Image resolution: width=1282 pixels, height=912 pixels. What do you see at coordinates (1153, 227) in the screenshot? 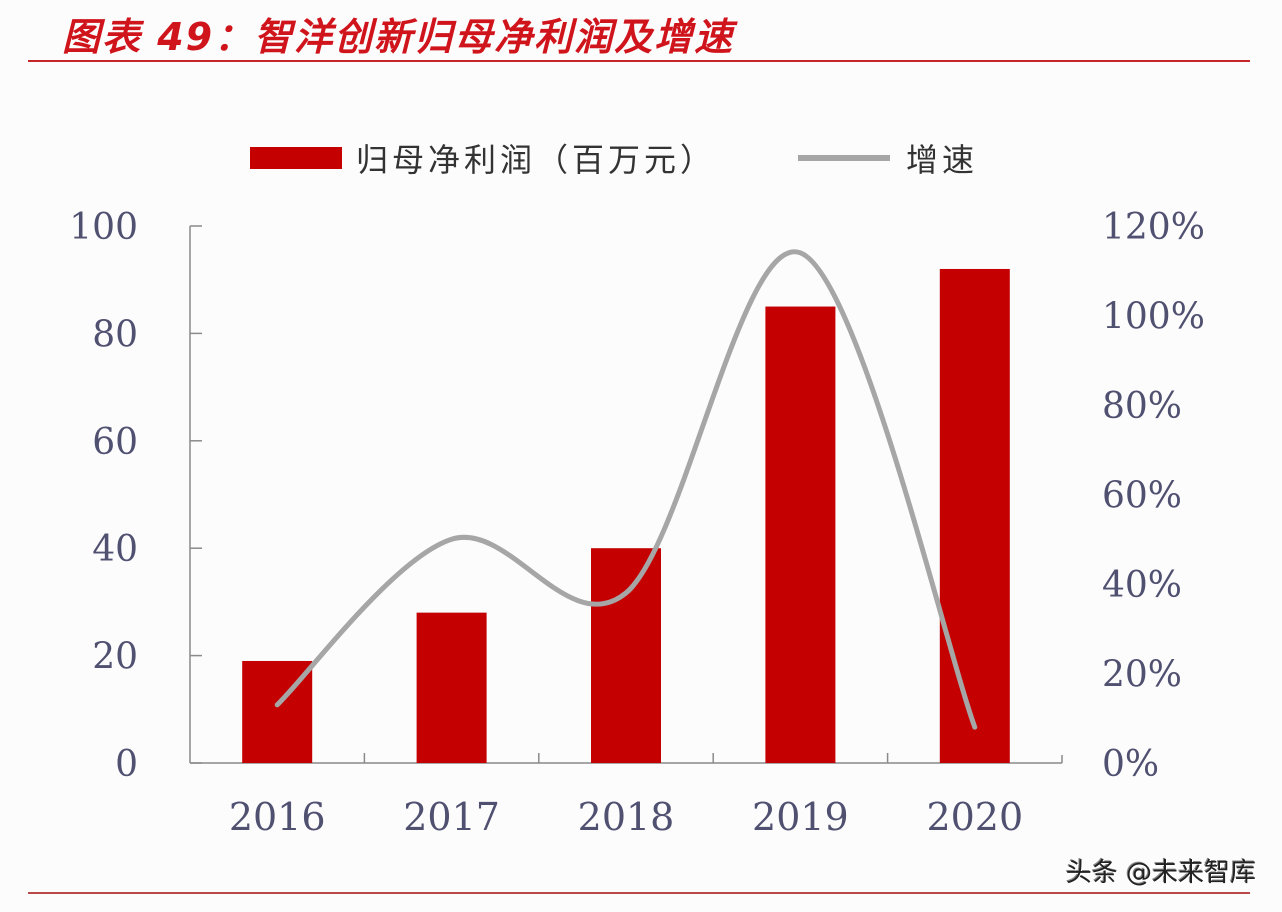
I see `y-tick-label-right: 120%` at bounding box center [1153, 227].